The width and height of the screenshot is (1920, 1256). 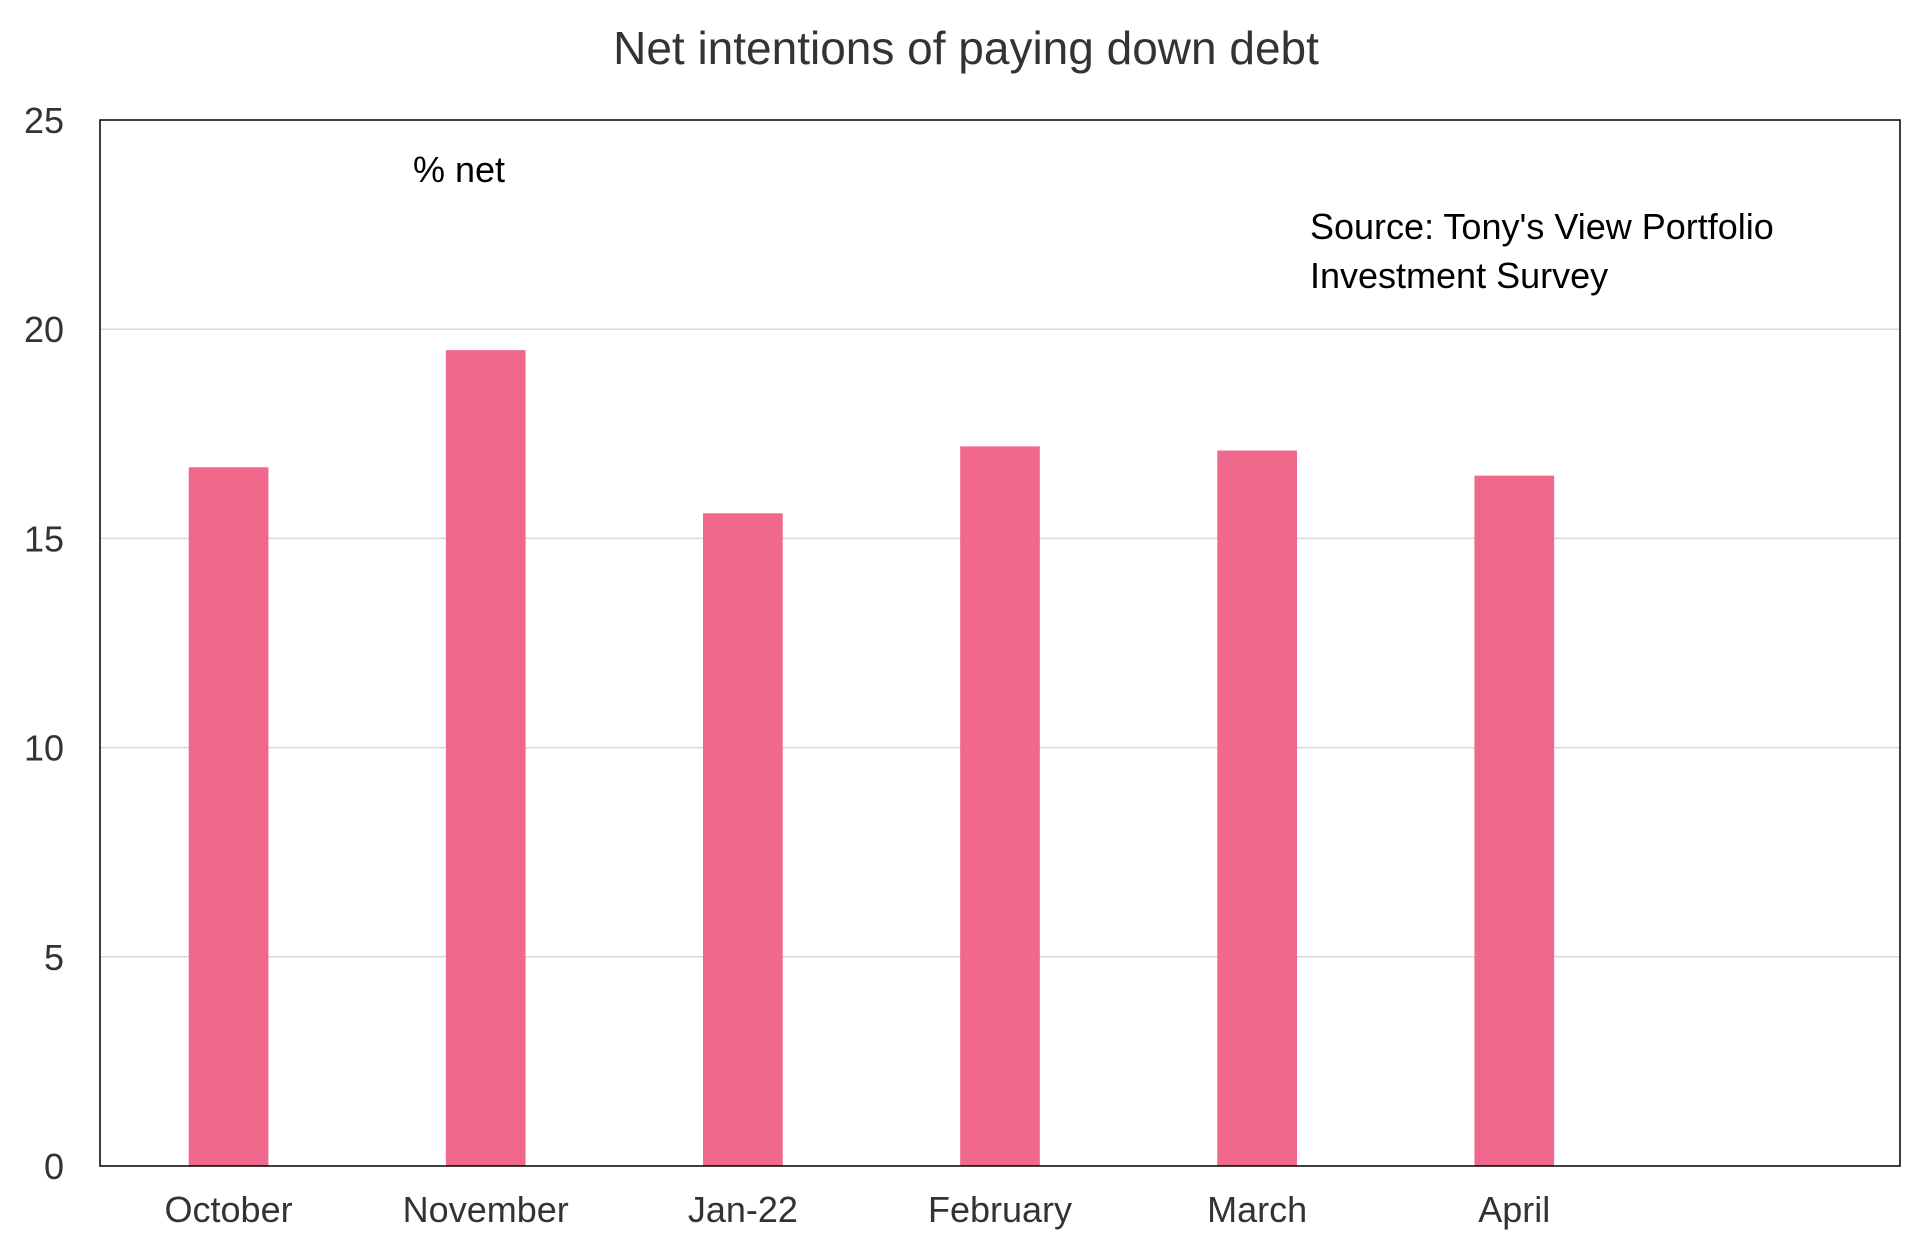 What do you see at coordinates (228, 817) in the screenshot?
I see `bar-october` at bounding box center [228, 817].